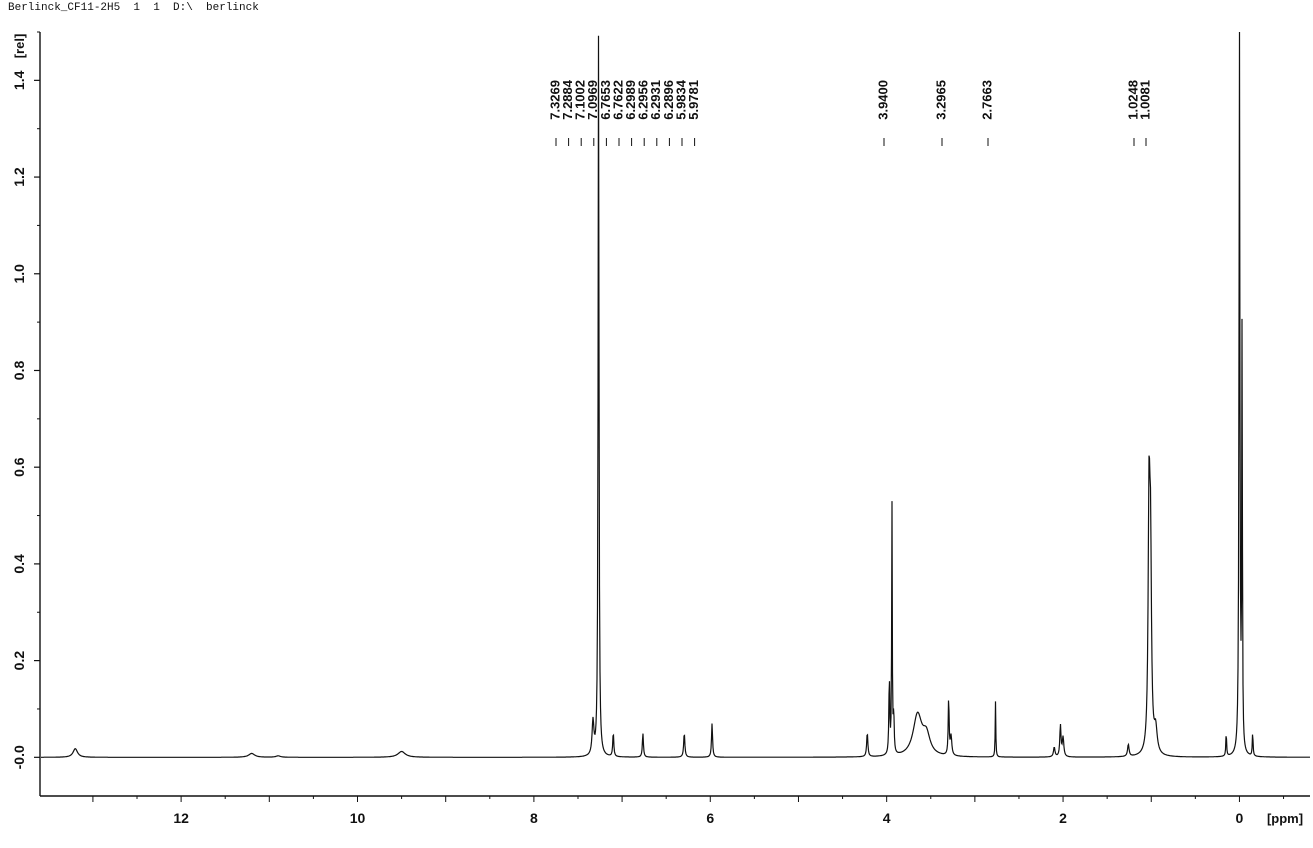 The image size is (1313, 848). What do you see at coordinates (668, 100) in the screenshot?
I see `peak-label: 6.2896` at bounding box center [668, 100].